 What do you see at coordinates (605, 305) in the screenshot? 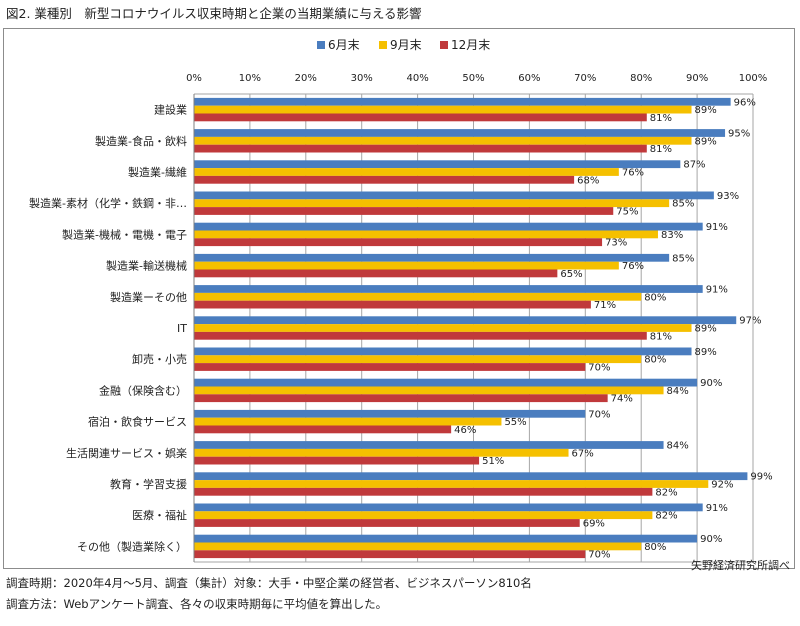
I see `data-label-6-2: 71%` at bounding box center [605, 305].